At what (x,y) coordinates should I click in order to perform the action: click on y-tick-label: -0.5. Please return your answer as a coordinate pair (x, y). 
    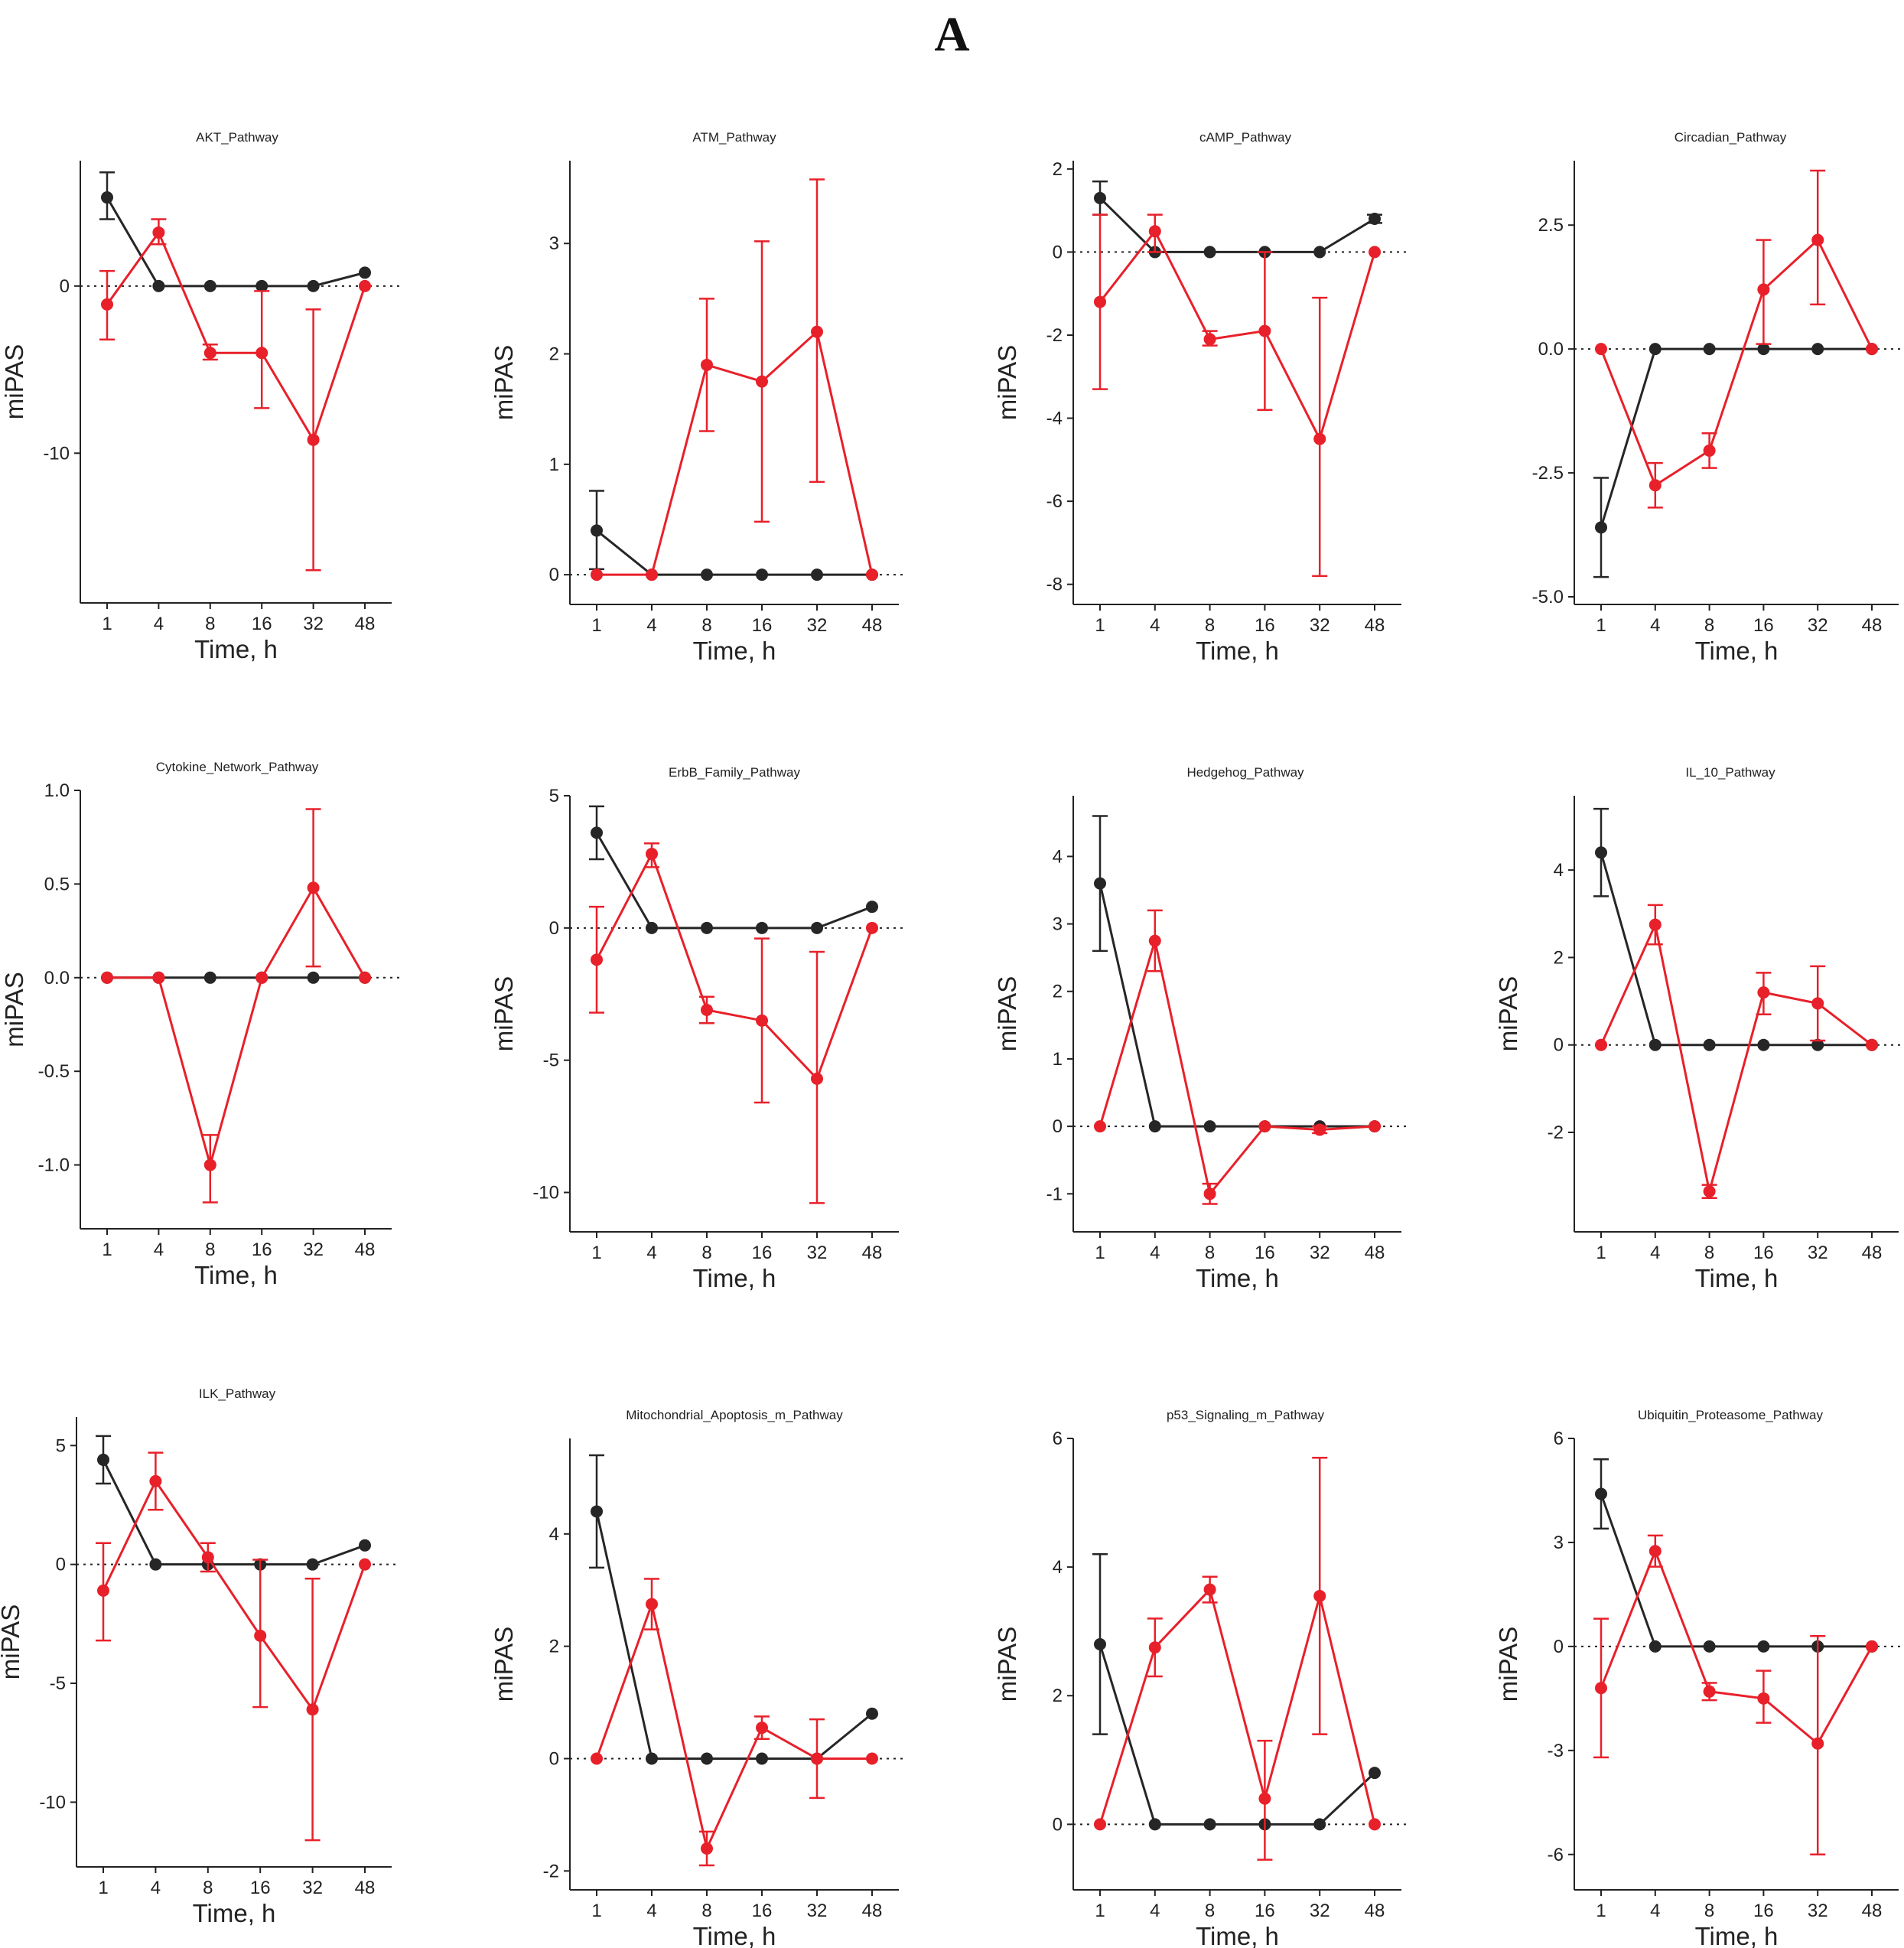
    Looking at the image, I should click on (54, 1071).